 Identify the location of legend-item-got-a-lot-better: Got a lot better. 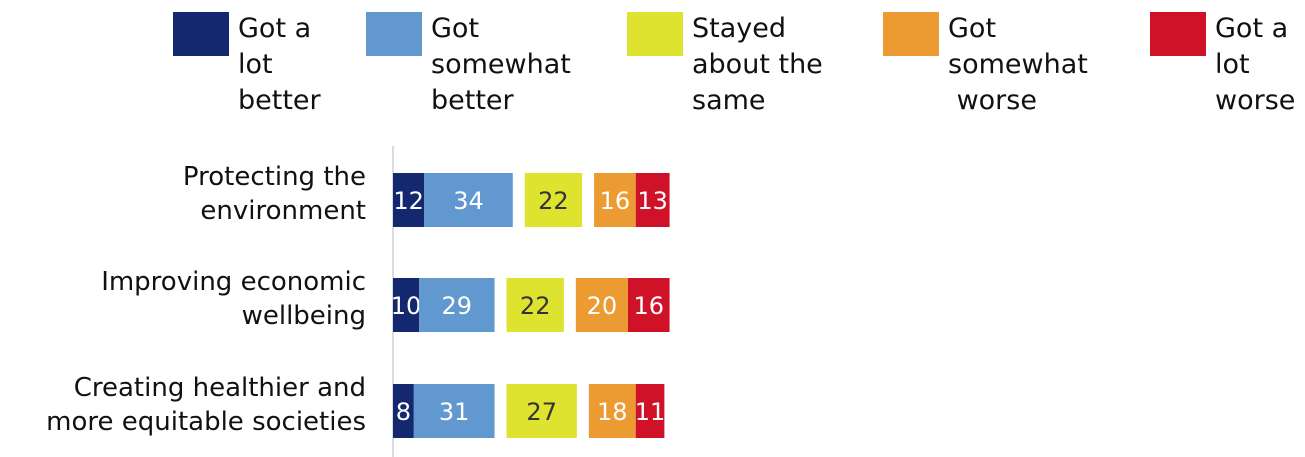
(247, 64).